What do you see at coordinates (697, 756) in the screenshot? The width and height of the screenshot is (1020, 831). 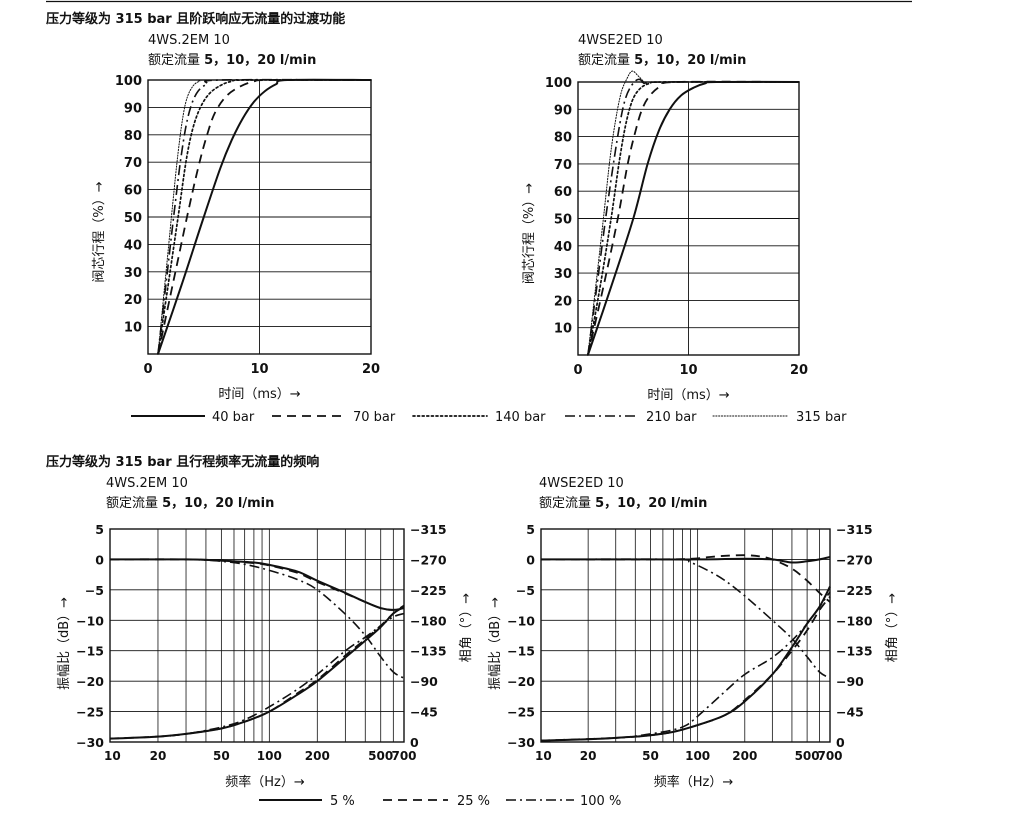 I see `freq-right-xtick-label: 100` at bounding box center [697, 756].